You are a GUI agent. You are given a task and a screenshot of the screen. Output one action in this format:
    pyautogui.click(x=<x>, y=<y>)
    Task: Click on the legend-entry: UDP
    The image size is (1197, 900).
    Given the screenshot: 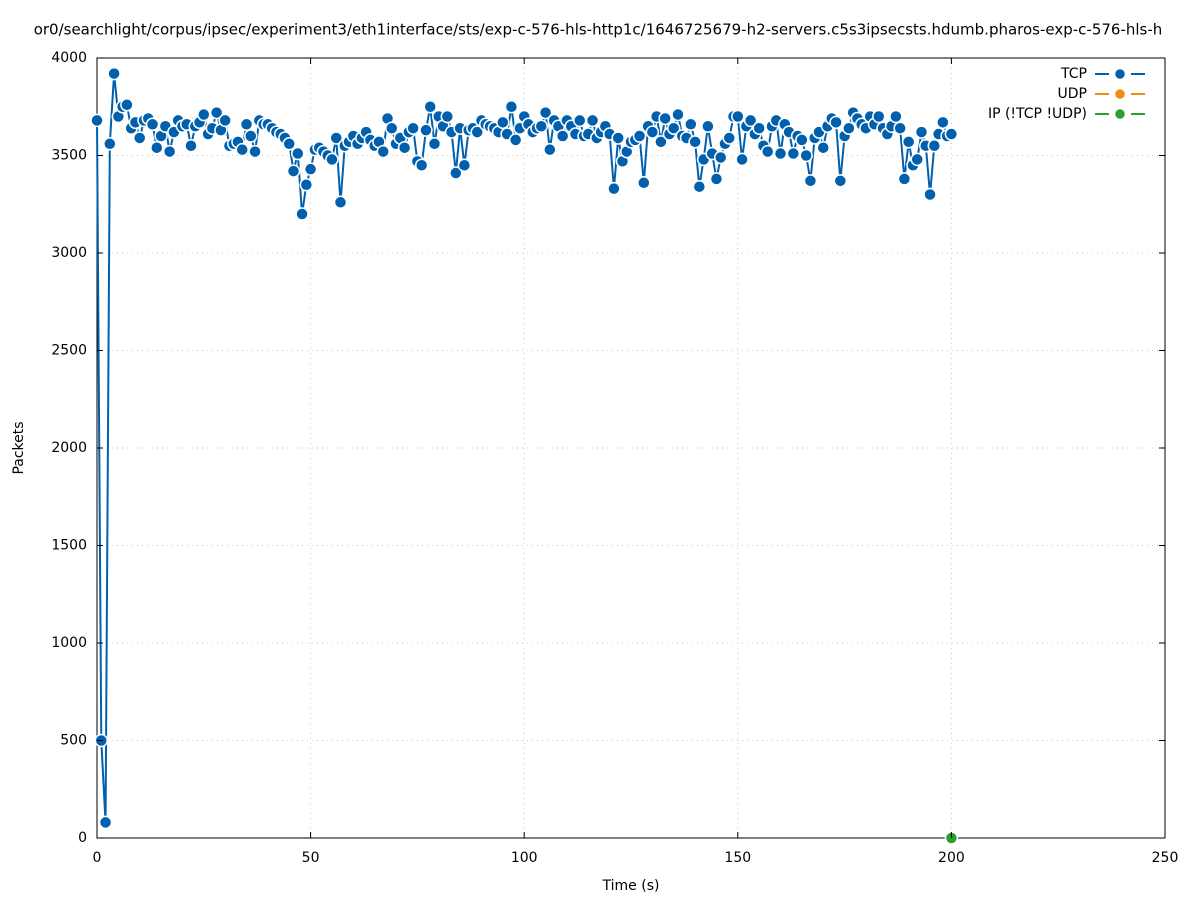 What is the action you would take?
    pyautogui.click(x=1101, y=94)
    